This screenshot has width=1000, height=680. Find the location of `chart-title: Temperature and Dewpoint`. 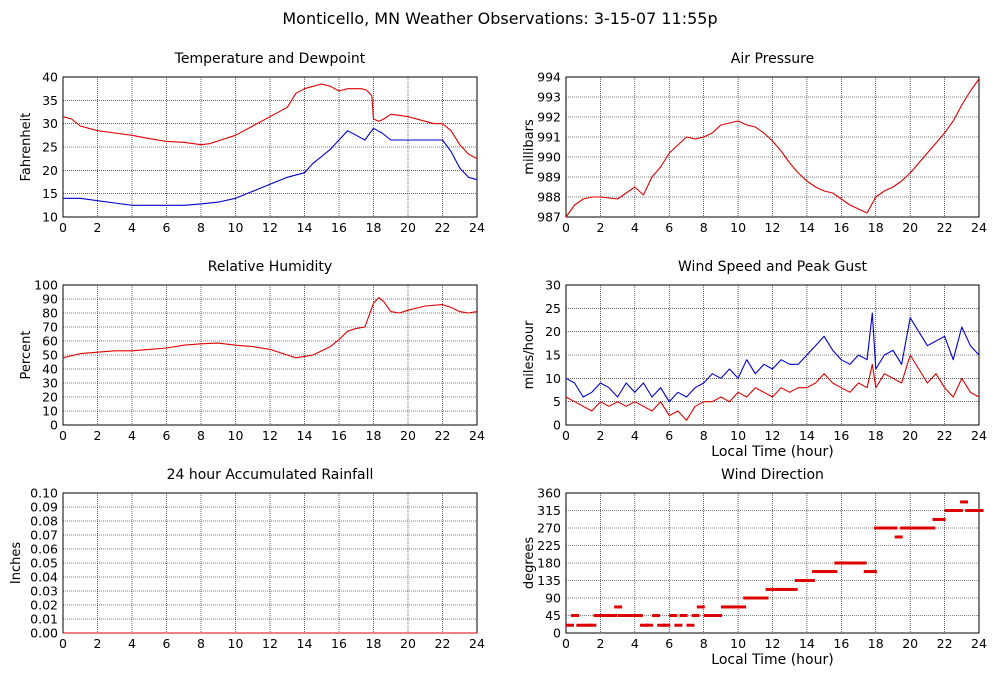

chart-title: Temperature and Dewpoint is located at coordinates (270, 59).